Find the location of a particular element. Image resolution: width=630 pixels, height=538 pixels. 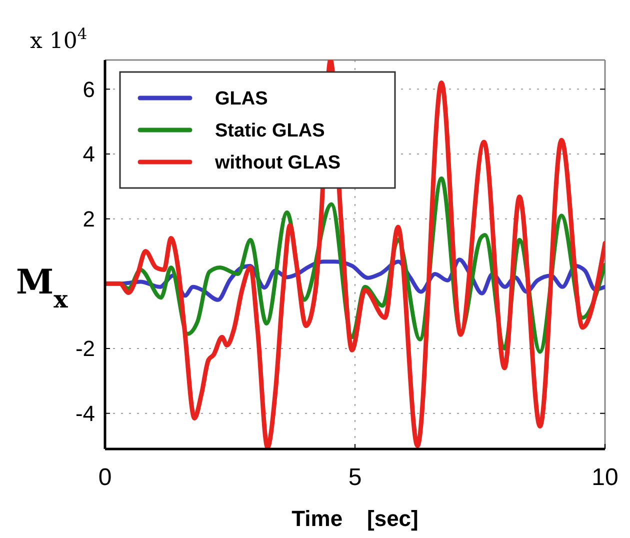

x-tick-label: 10 is located at coordinates (605, 477).